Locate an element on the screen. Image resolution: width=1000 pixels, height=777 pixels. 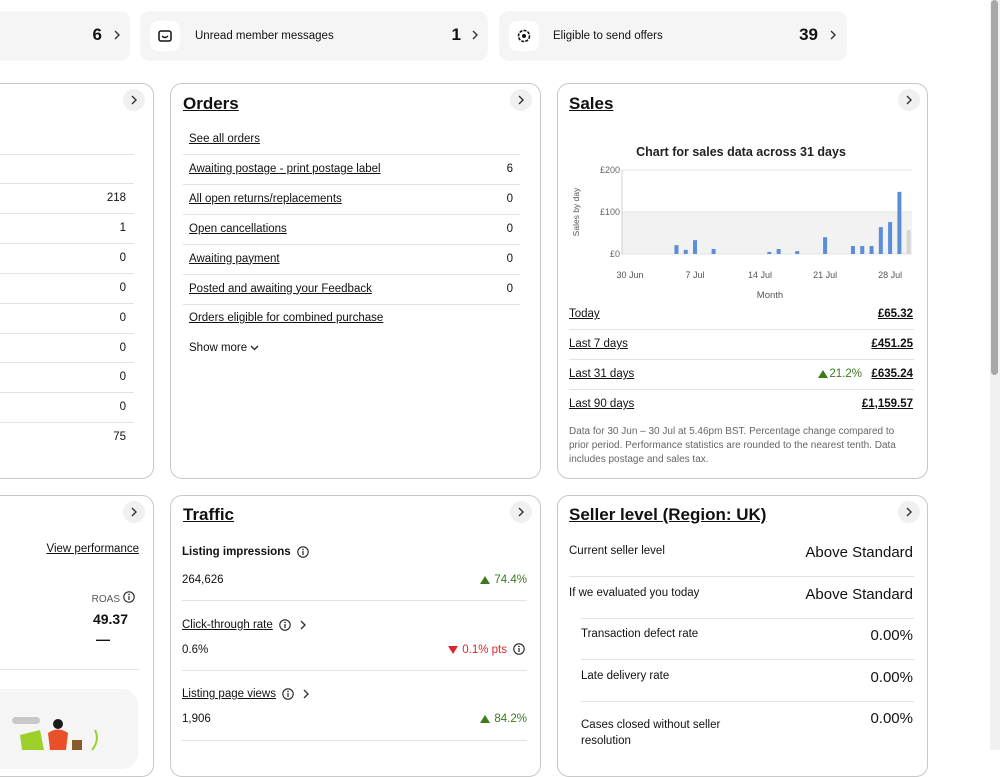
seller-row-label: Cases closed without seller resolution is located at coordinates (651, 733).